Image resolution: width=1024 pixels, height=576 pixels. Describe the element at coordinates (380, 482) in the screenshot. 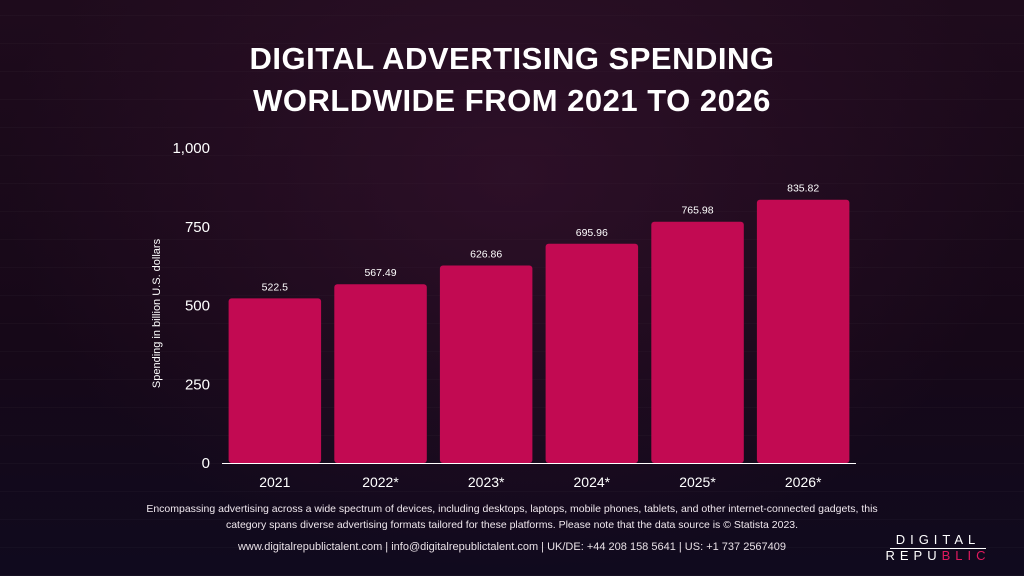

I see `x-tick-label: 2022*` at that location.